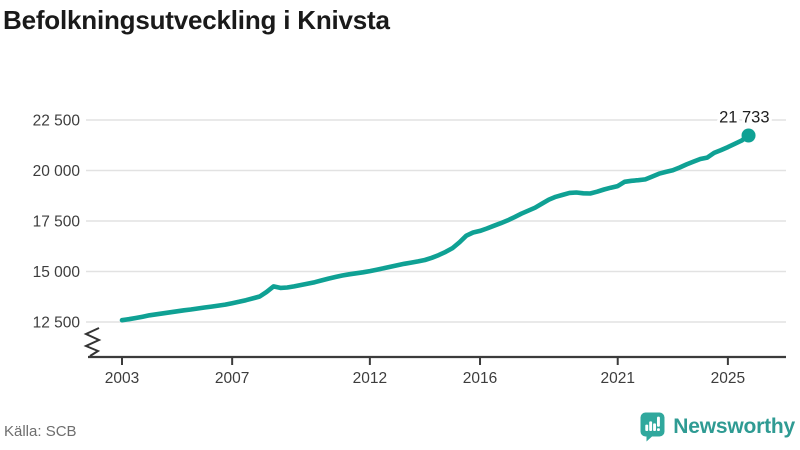 The width and height of the screenshot is (800, 450). What do you see at coordinates (57, 121) in the screenshot?
I see `y-axis-tick-label: 22 500` at bounding box center [57, 121].